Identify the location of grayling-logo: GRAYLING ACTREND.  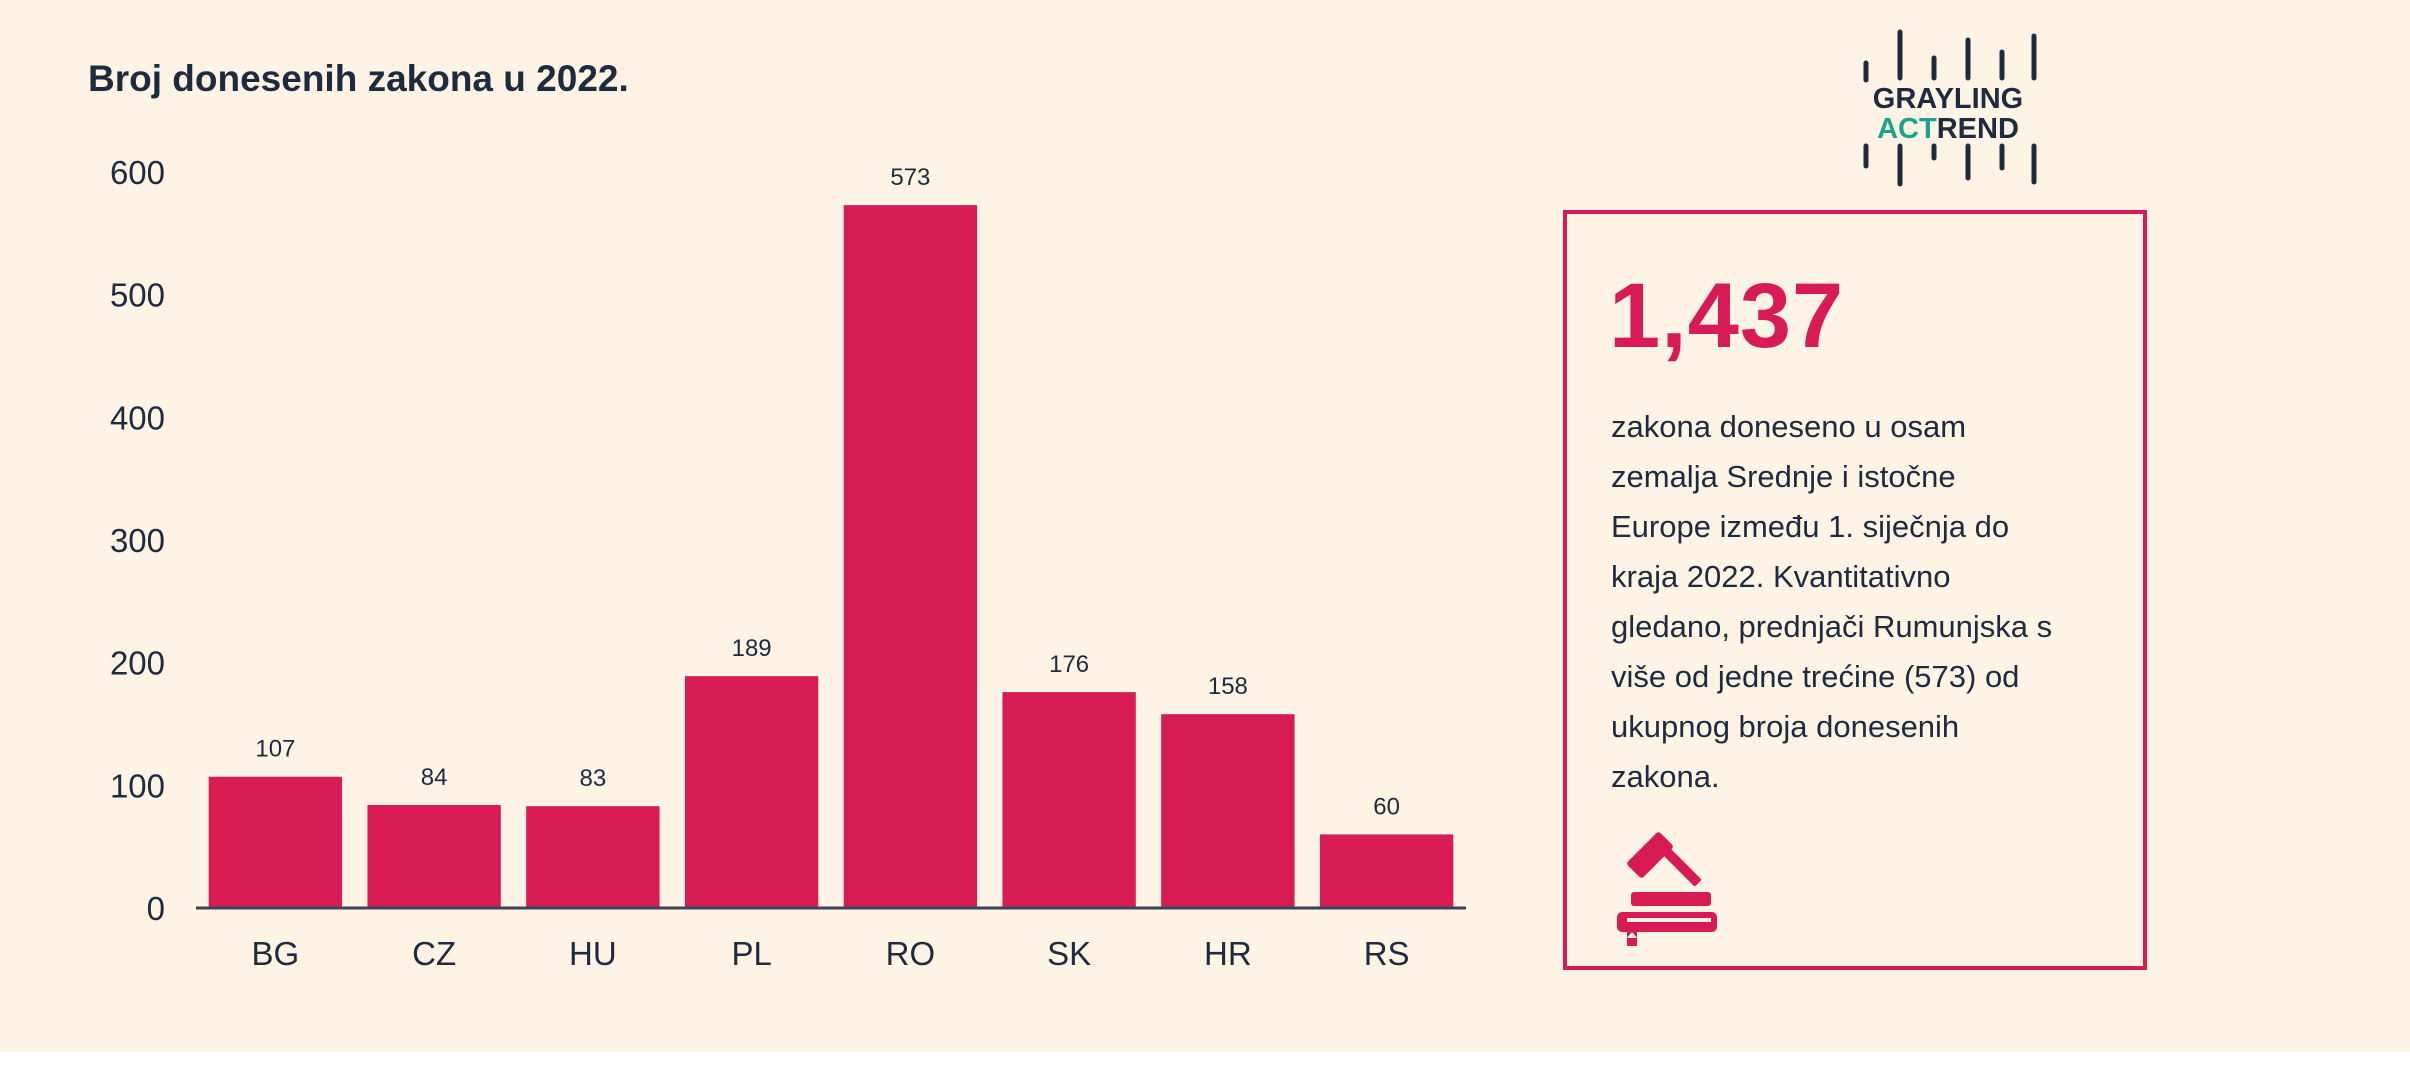
(1950, 108).